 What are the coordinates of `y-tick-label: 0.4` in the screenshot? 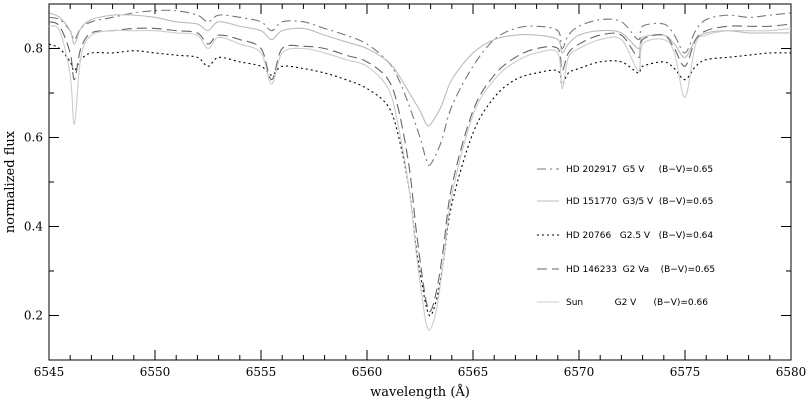 It's located at (33, 227).